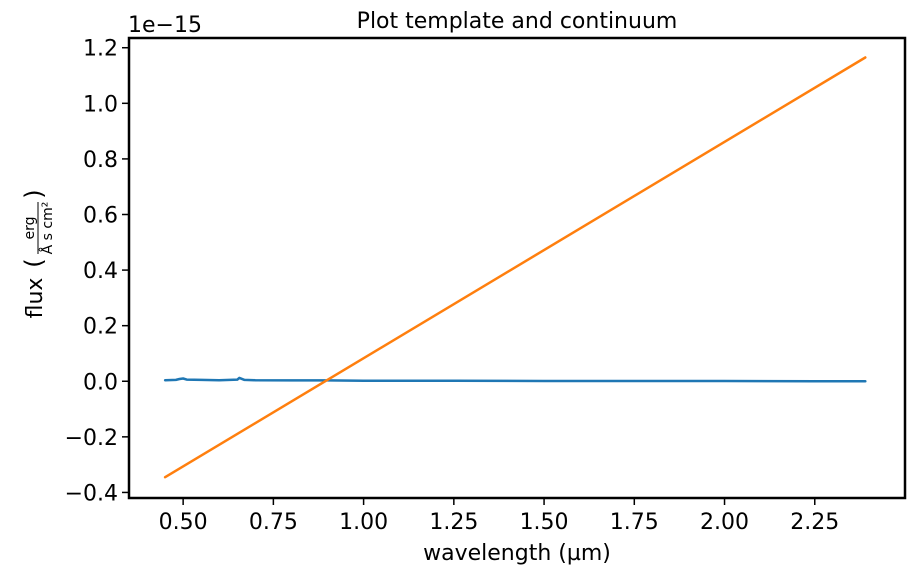 The height and width of the screenshot is (576, 914). Describe the element at coordinates (35, 298) in the screenshot. I see `y-axis-label-text: flux` at that location.